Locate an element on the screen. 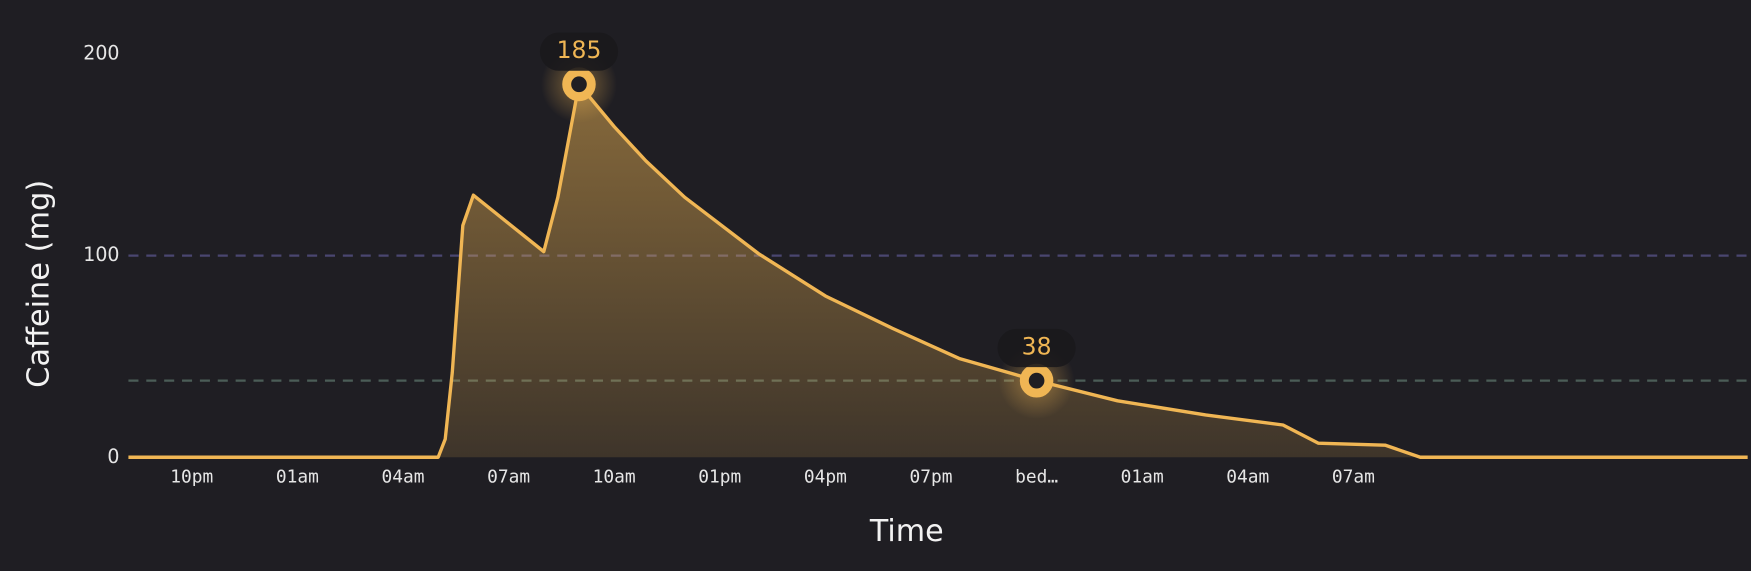 The image size is (1751, 571). y-tick-label: 200 is located at coordinates (101, 54).